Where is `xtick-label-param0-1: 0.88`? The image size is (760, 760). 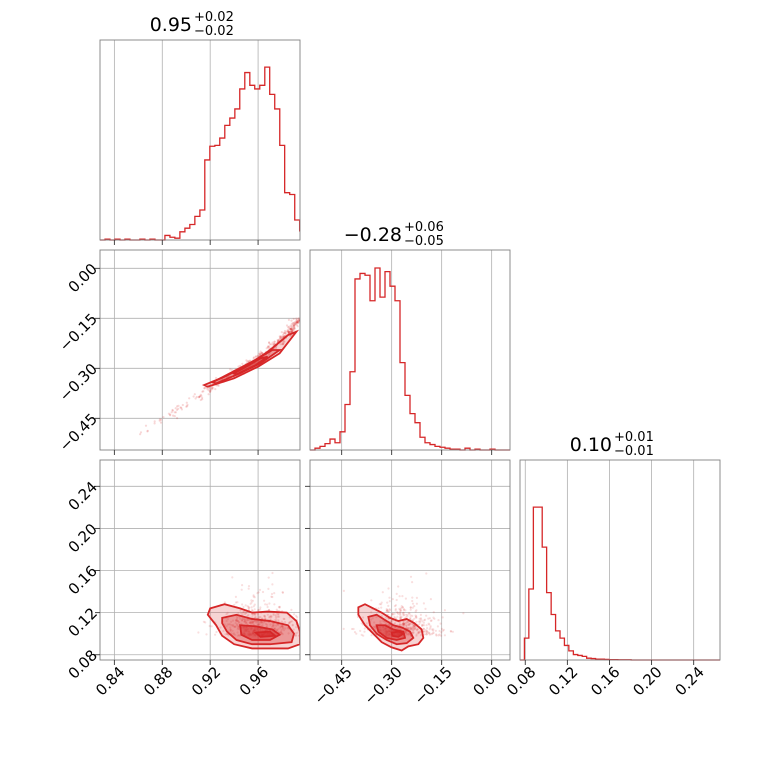
xtick-label-param0-1: 0.88 is located at coordinates (158, 681).